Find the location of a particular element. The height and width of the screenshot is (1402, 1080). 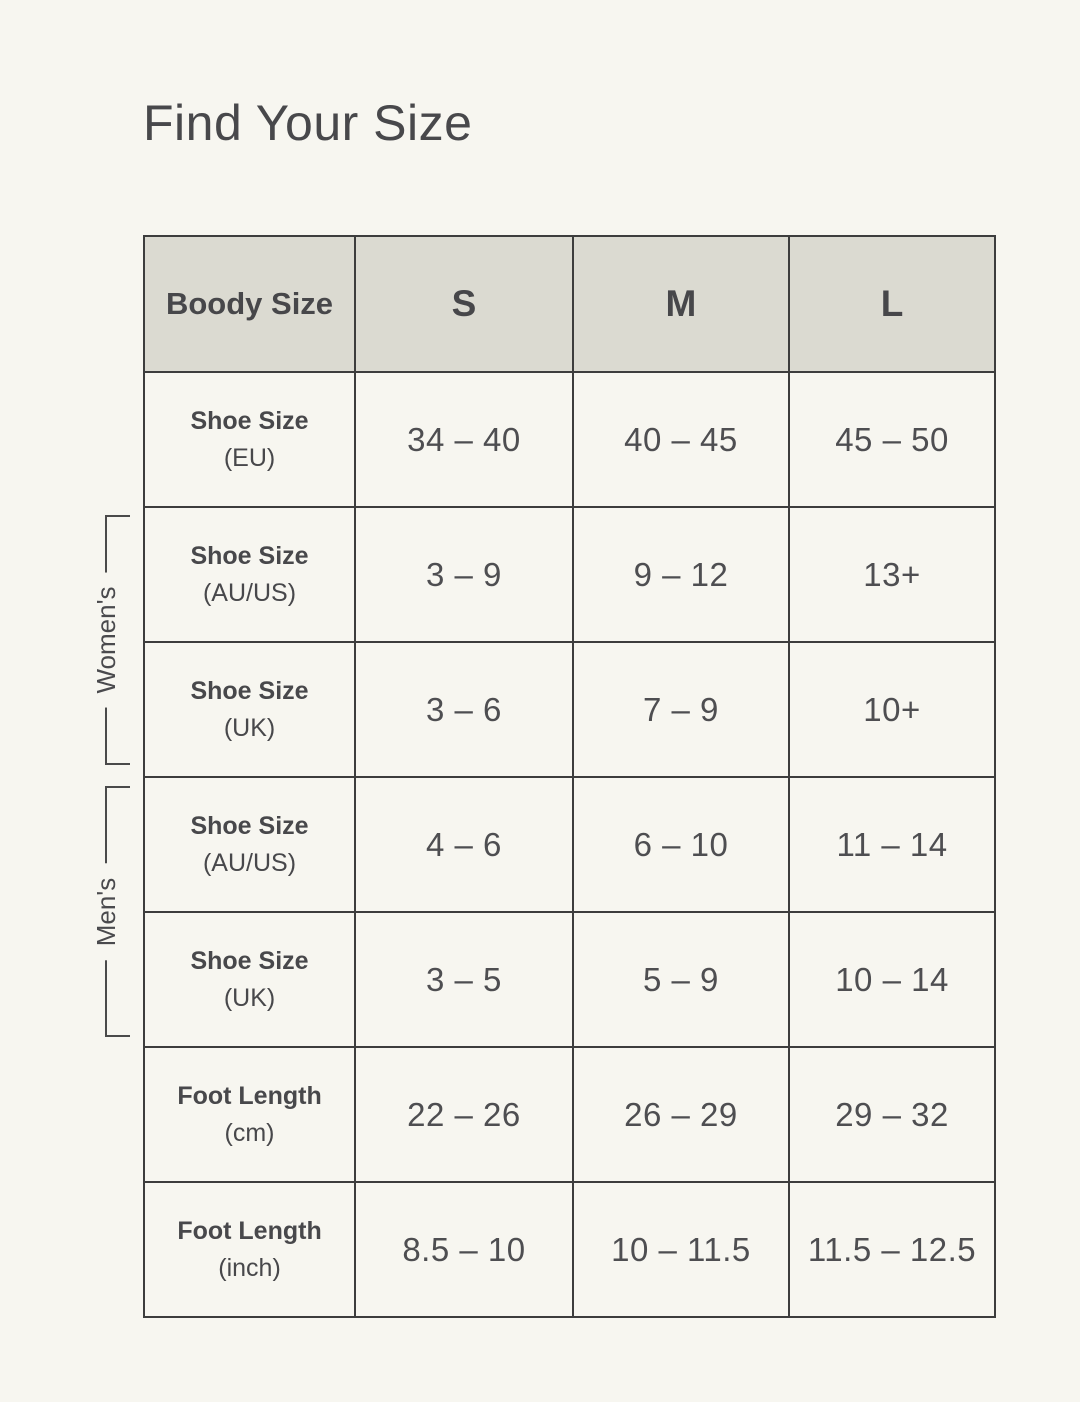

table-row-foot-length-cm: Foot Length (cm) 22 – 26 26 – 29 29 – 32 is located at coordinates (569, 1114).